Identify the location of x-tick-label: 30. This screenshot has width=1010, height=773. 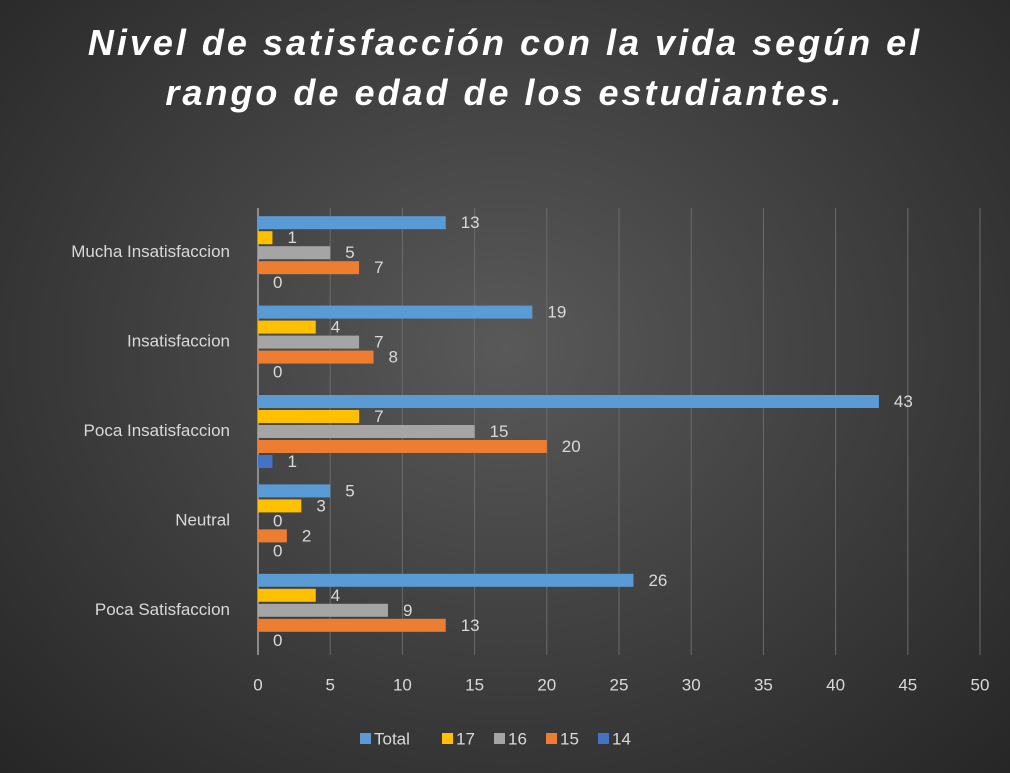
(691, 684).